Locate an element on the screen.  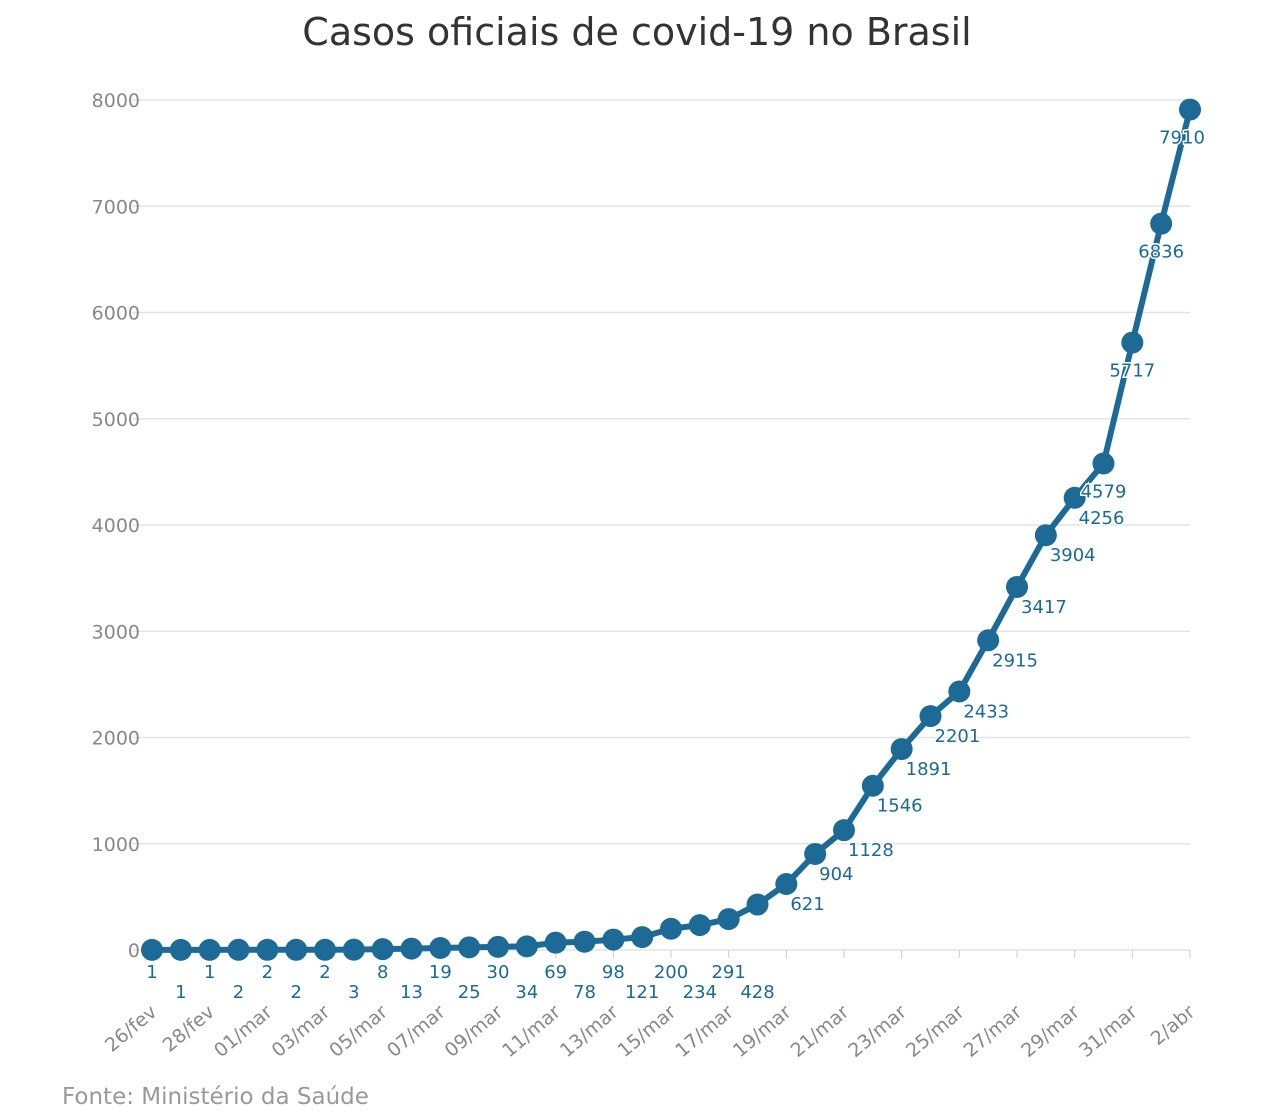
data-label: 5717 is located at coordinates (1132, 371).